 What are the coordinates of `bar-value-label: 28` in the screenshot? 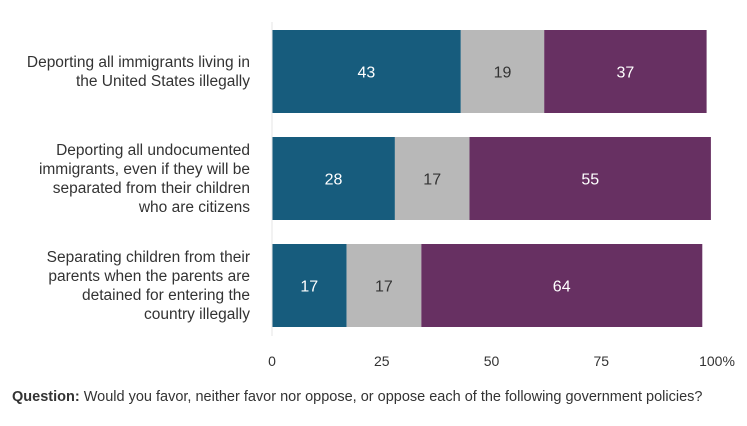 It's located at (334, 180).